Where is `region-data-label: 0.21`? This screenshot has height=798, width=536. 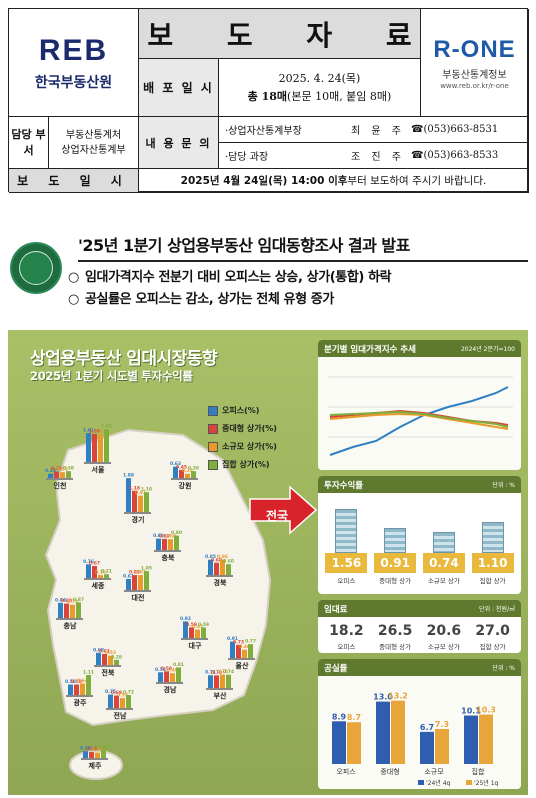
region-data-label: 0.21 is located at coordinates (106, 572).